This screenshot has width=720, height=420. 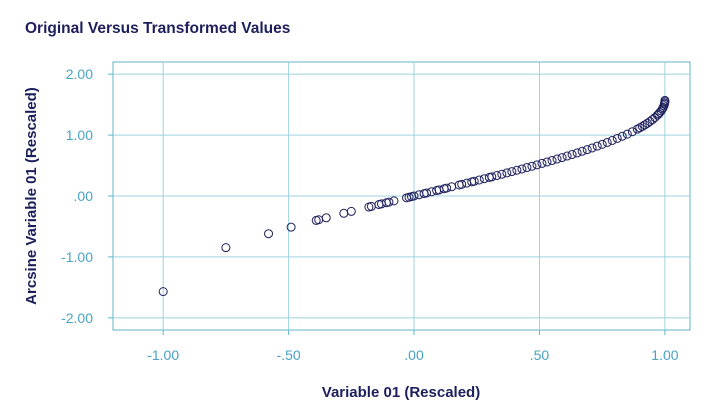 I want to click on y-tick-label: -2.00, so click(x=77, y=318).